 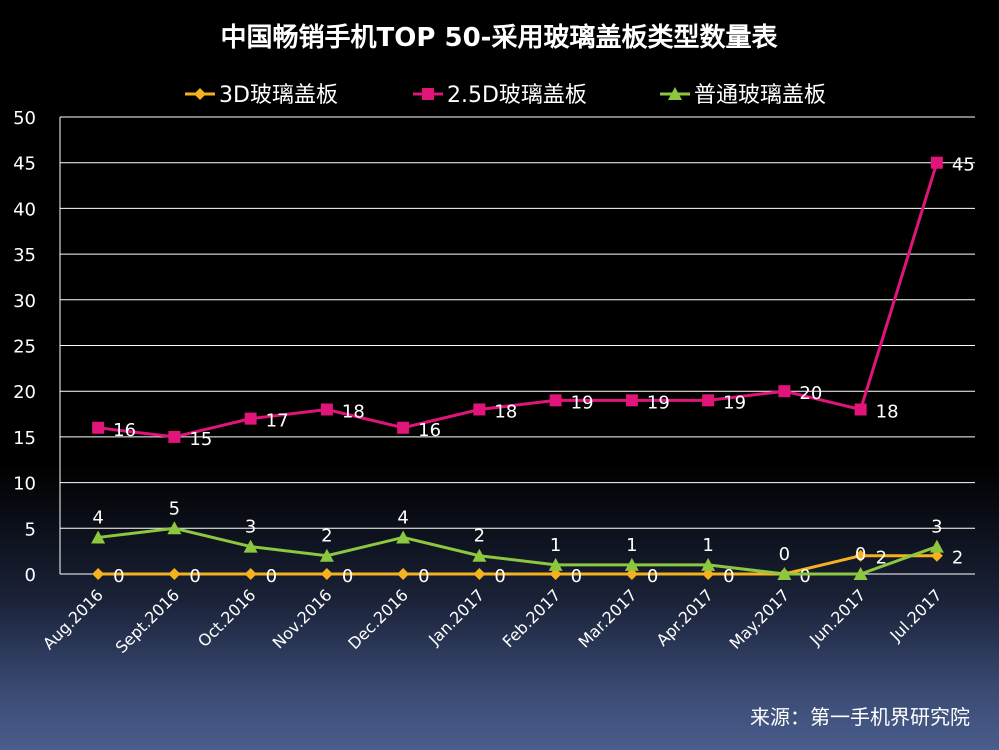 I want to click on y-axis: 0 5 10 15 20 25 30 35 40 45 50, so click(x=37, y=347).